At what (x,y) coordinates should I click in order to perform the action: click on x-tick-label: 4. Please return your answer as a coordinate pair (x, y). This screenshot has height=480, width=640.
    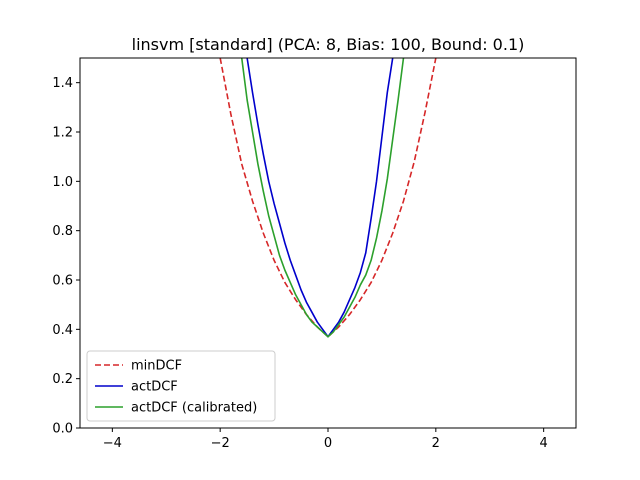
    Looking at the image, I should click on (544, 443).